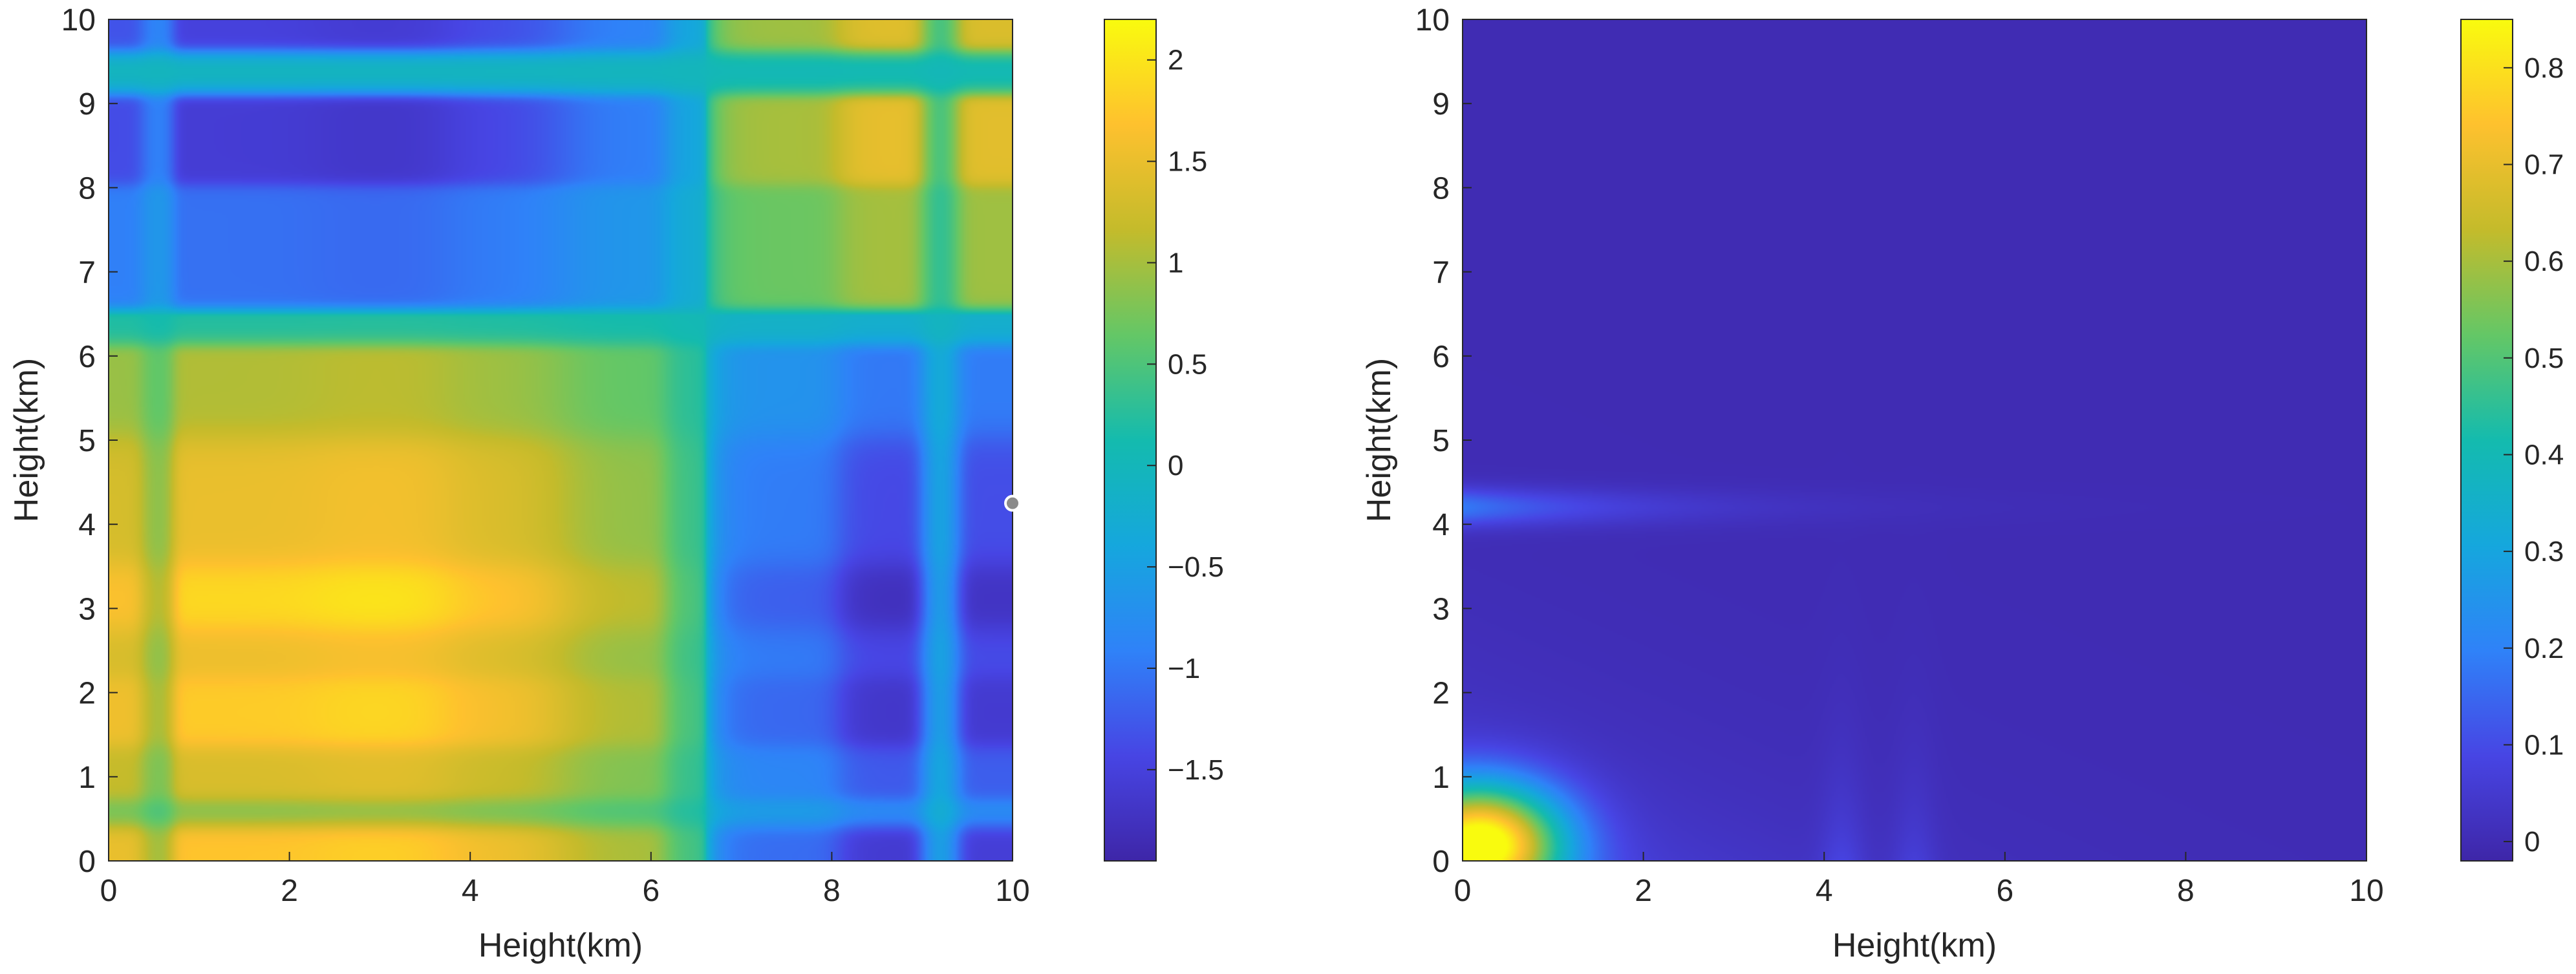  What do you see at coordinates (1379, 440) in the screenshot?
I see `right-y-axis-label: Height(km)` at bounding box center [1379, 440].